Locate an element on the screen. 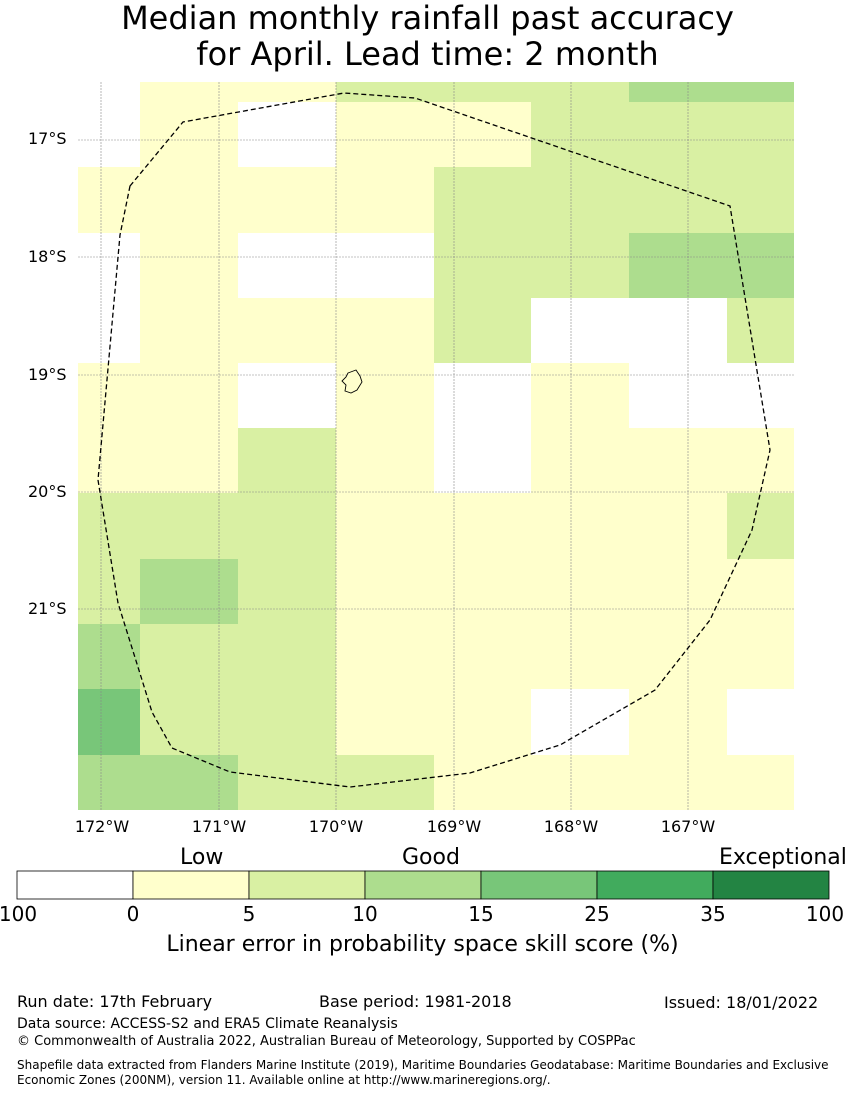 This screenshot has height=1095, width=855. colorbar-tick: 15 is located at coordinates (481, 914).